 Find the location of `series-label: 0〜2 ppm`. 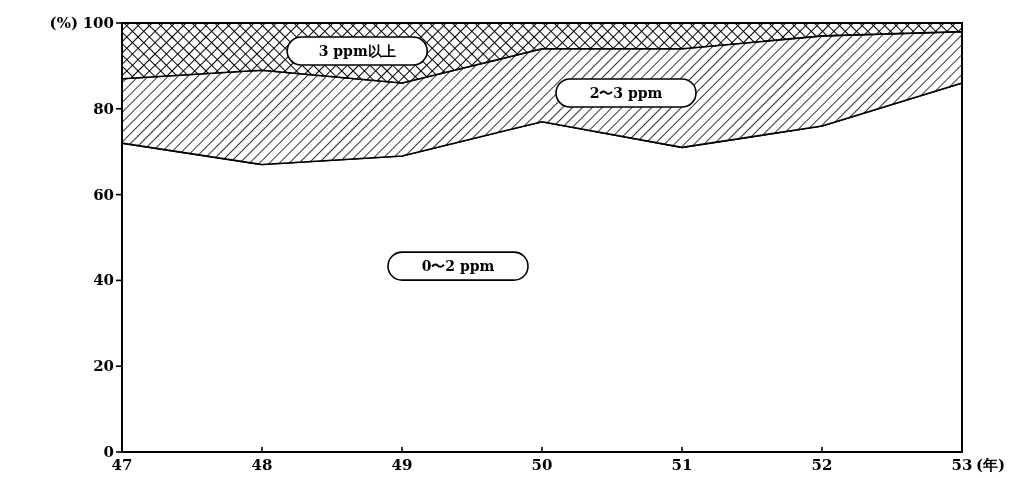

series-label: 0〜2 ppm is located at coordinates (458, 266).